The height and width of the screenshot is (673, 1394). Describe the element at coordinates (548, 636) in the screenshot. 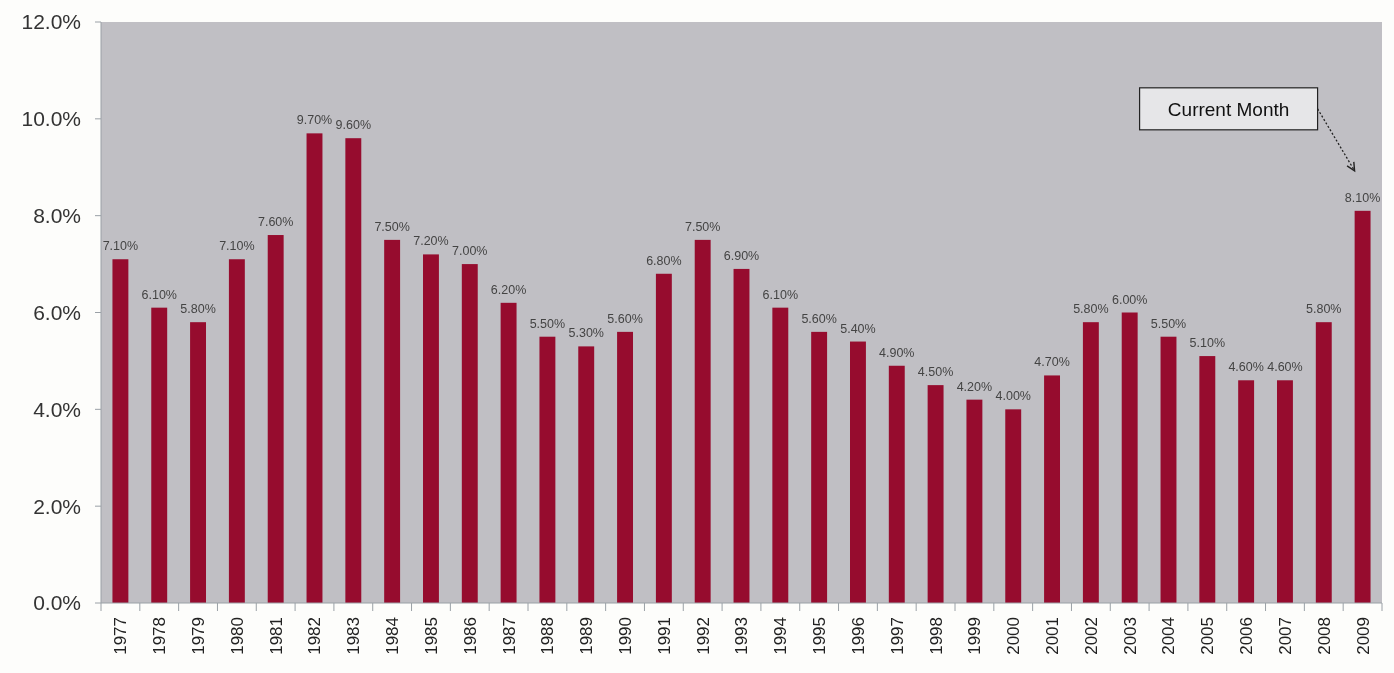

I see `x-tick-label: 1988` at that location.